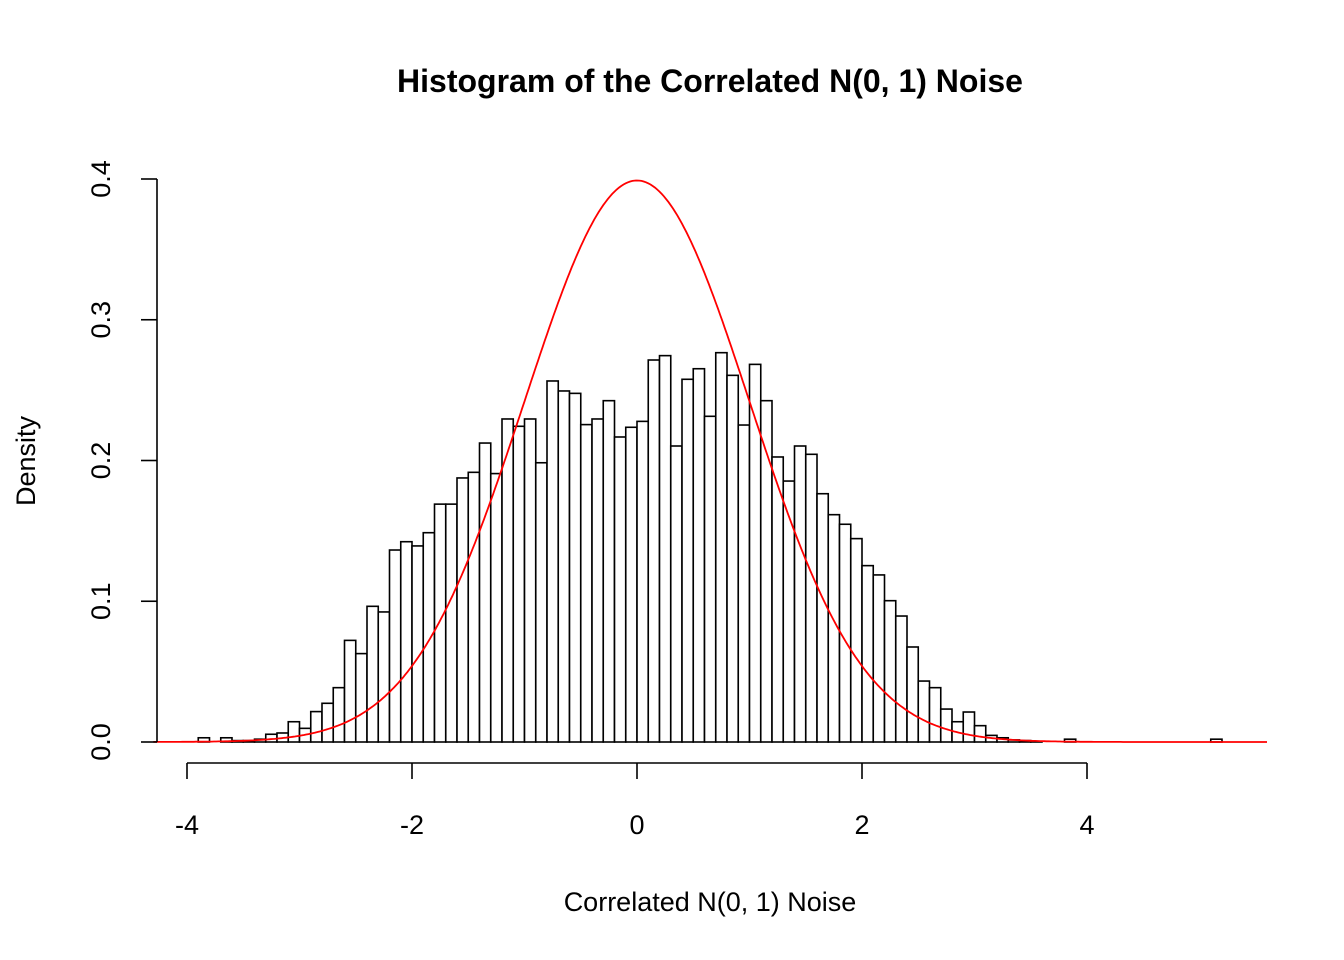 Image resolution: width=1344 pixels, height=960 pixels. What do you see at coordinates (710, 902) in the screenshot?
I see `x-axis-label: Correlated N(0, 1) Noise` at bounding box center [710, 902].